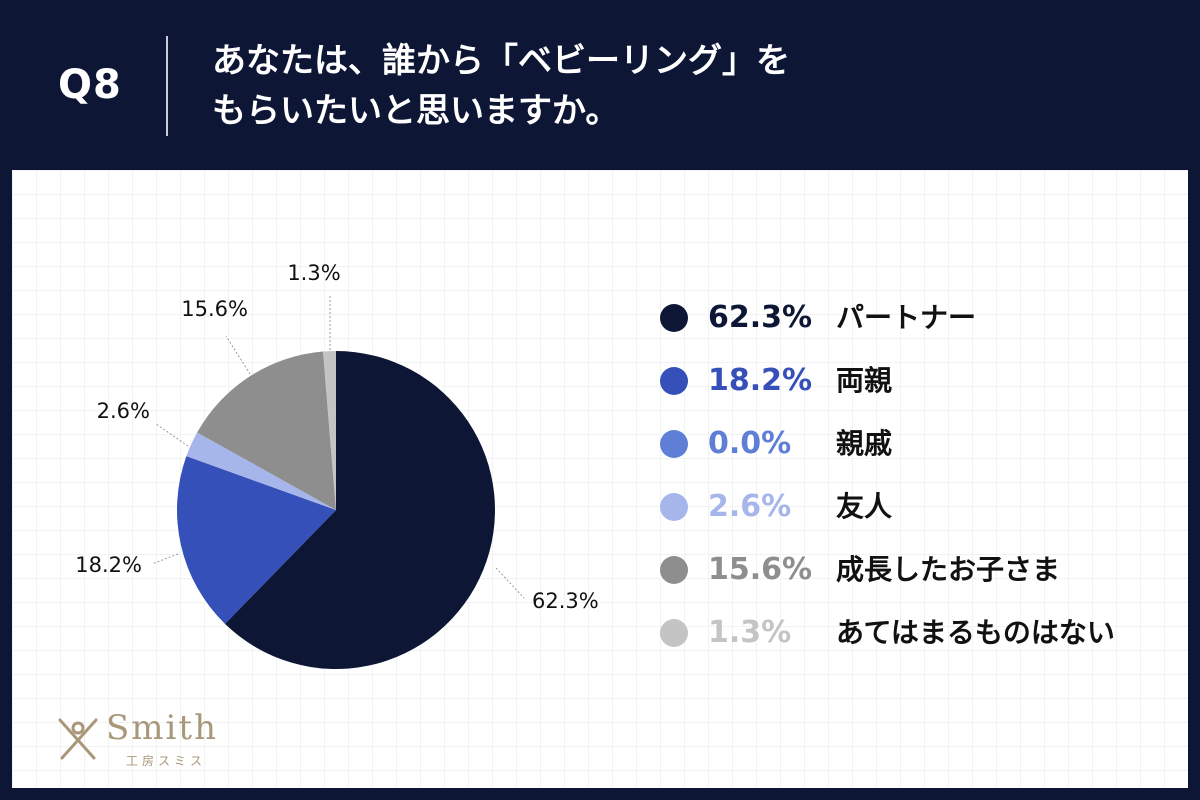 Image resolution: width=1200 pixels, height=800 pixels. I want to click on legend-label: 成長したお子さま, so click(948, 569).